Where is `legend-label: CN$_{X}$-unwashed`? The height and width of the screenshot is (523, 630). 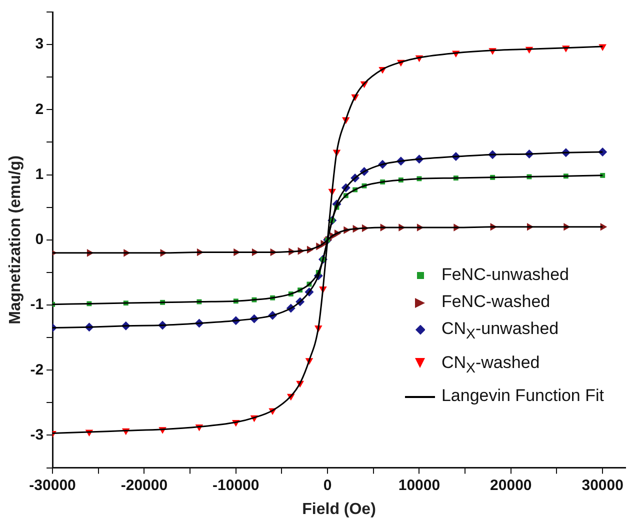 legend-label: CN$_{X}$-unwashed is located at coordinates (500, 331).